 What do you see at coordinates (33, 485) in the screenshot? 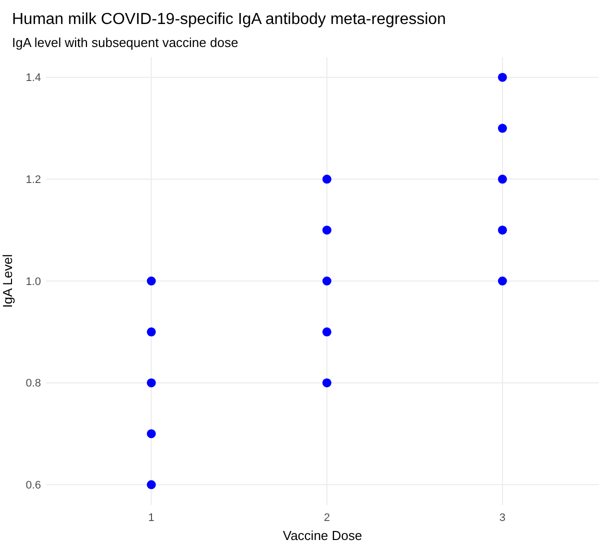
I see `y-tick-label: 0.6` at bounding box center [33, 485].